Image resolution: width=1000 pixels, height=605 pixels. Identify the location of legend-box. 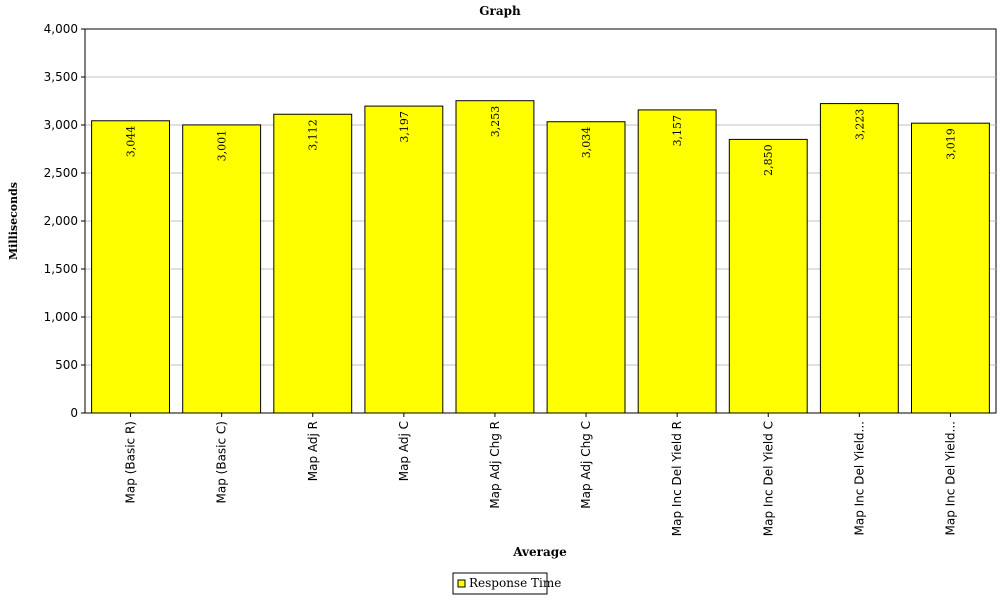
(500, 583).